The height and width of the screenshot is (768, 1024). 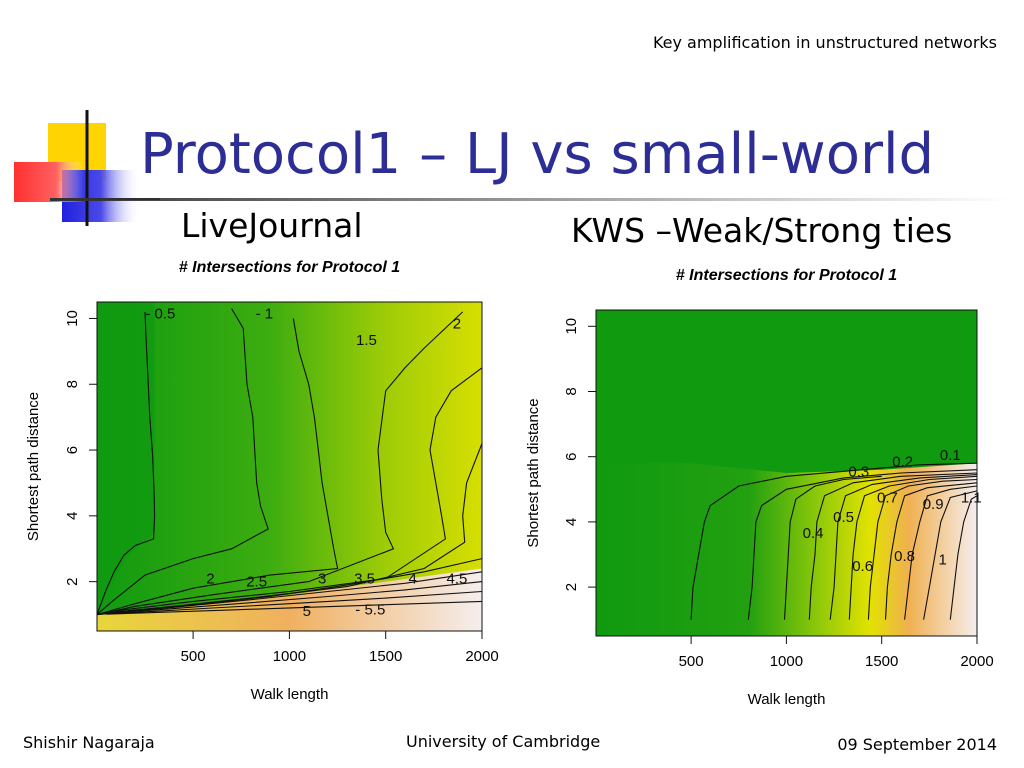 I want to click on livejournal-panel-label: LiveJournal, so click(x=272, y=225).